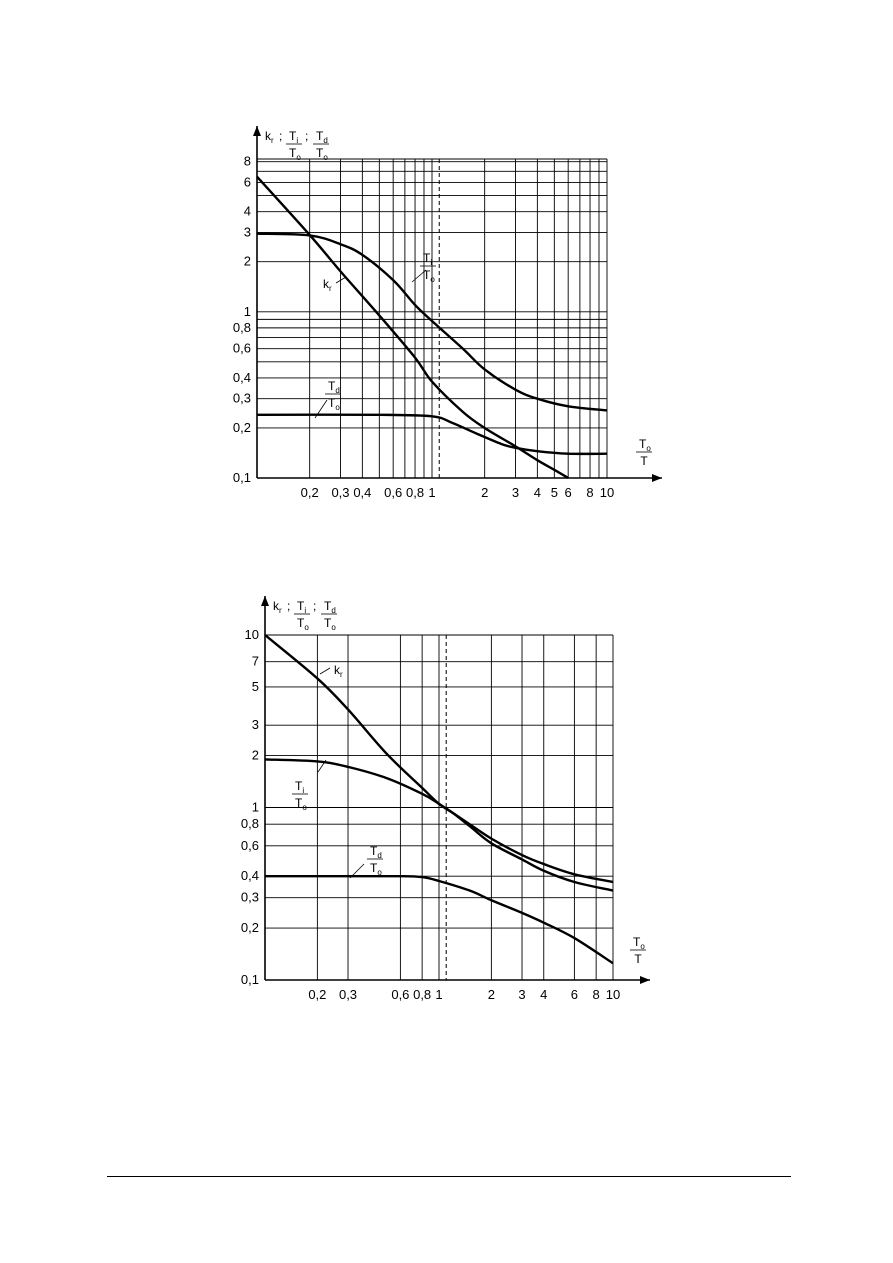  I want to click on chart2-x-tick-label: 0,8, so click(422, 994).